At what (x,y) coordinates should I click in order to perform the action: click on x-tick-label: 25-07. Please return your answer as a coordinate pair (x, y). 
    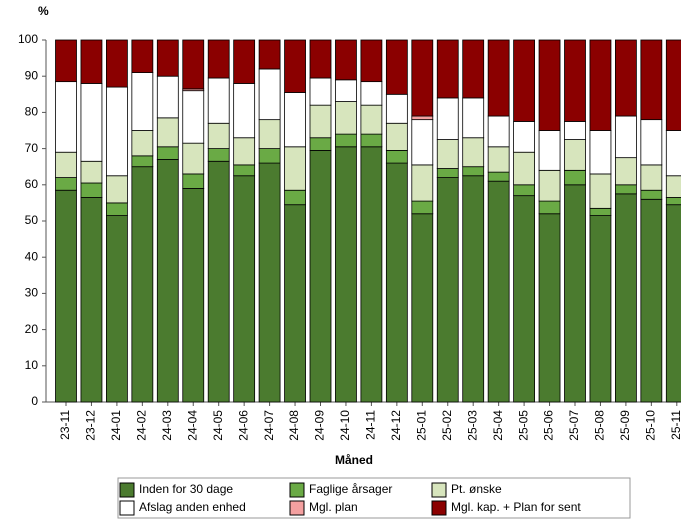
    Looking at the image, I should click on (574, 425).